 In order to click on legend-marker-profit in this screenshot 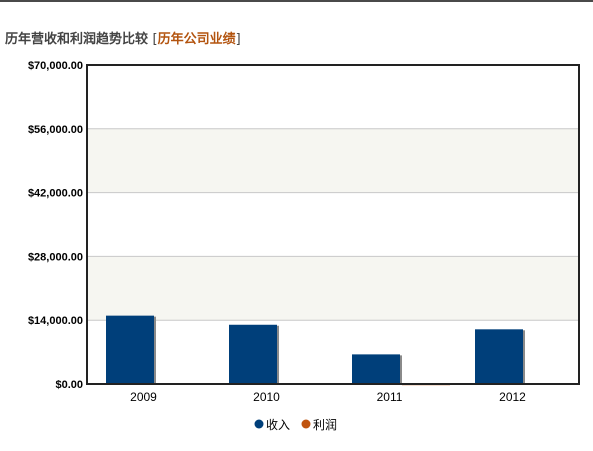, I will do `click(306, 424)`.